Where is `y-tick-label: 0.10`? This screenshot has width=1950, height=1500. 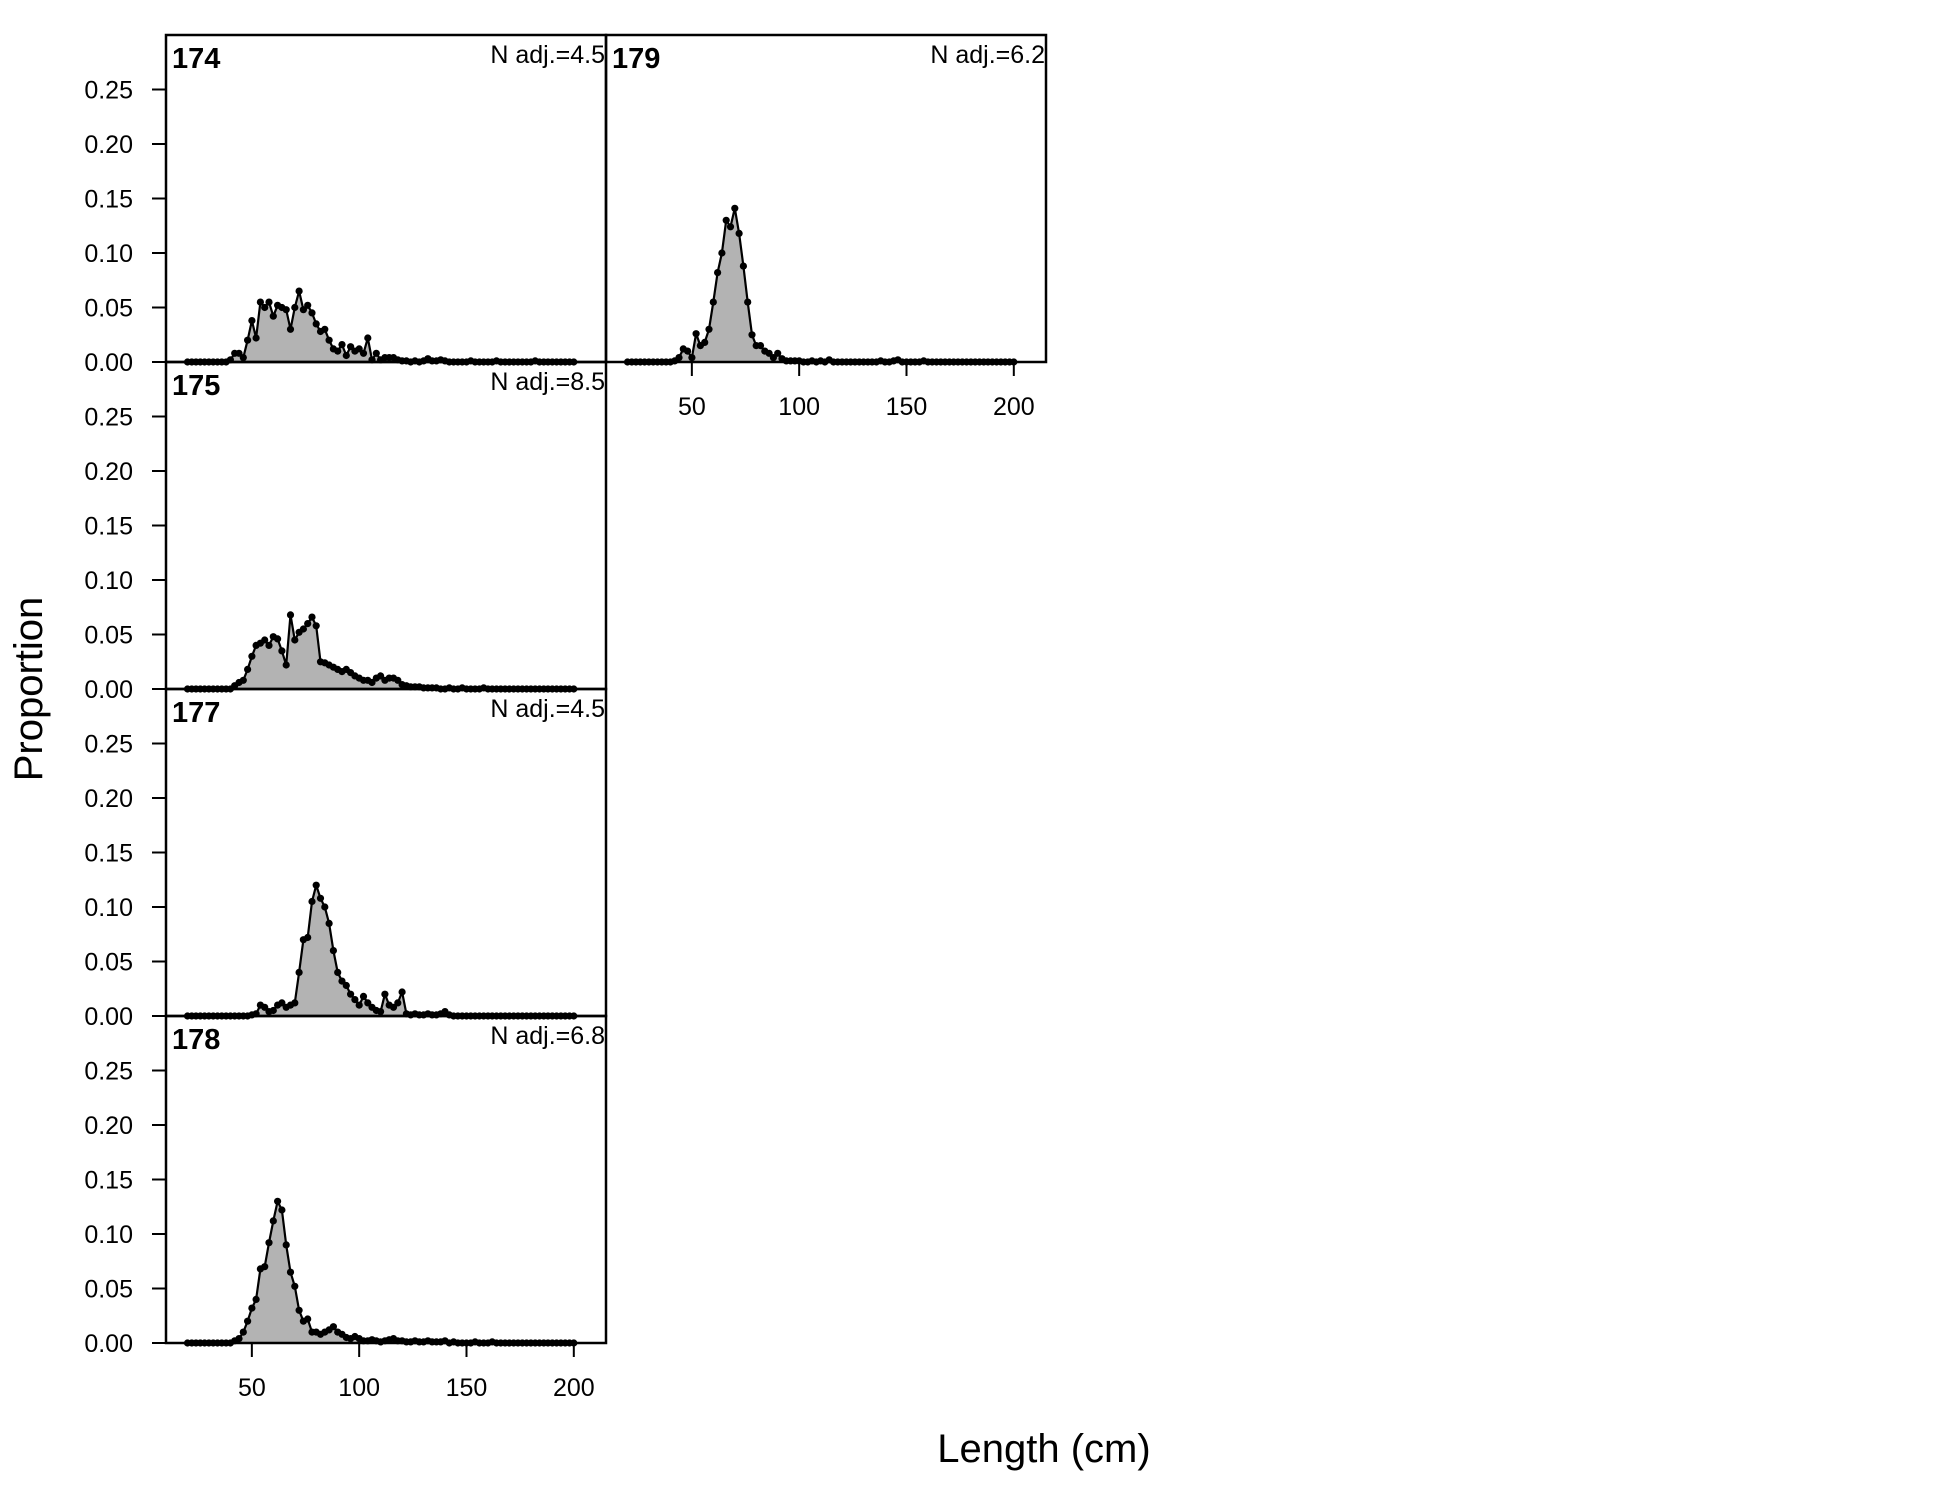 y-tick-label: 0.10 is located at coordinates (108, 254).